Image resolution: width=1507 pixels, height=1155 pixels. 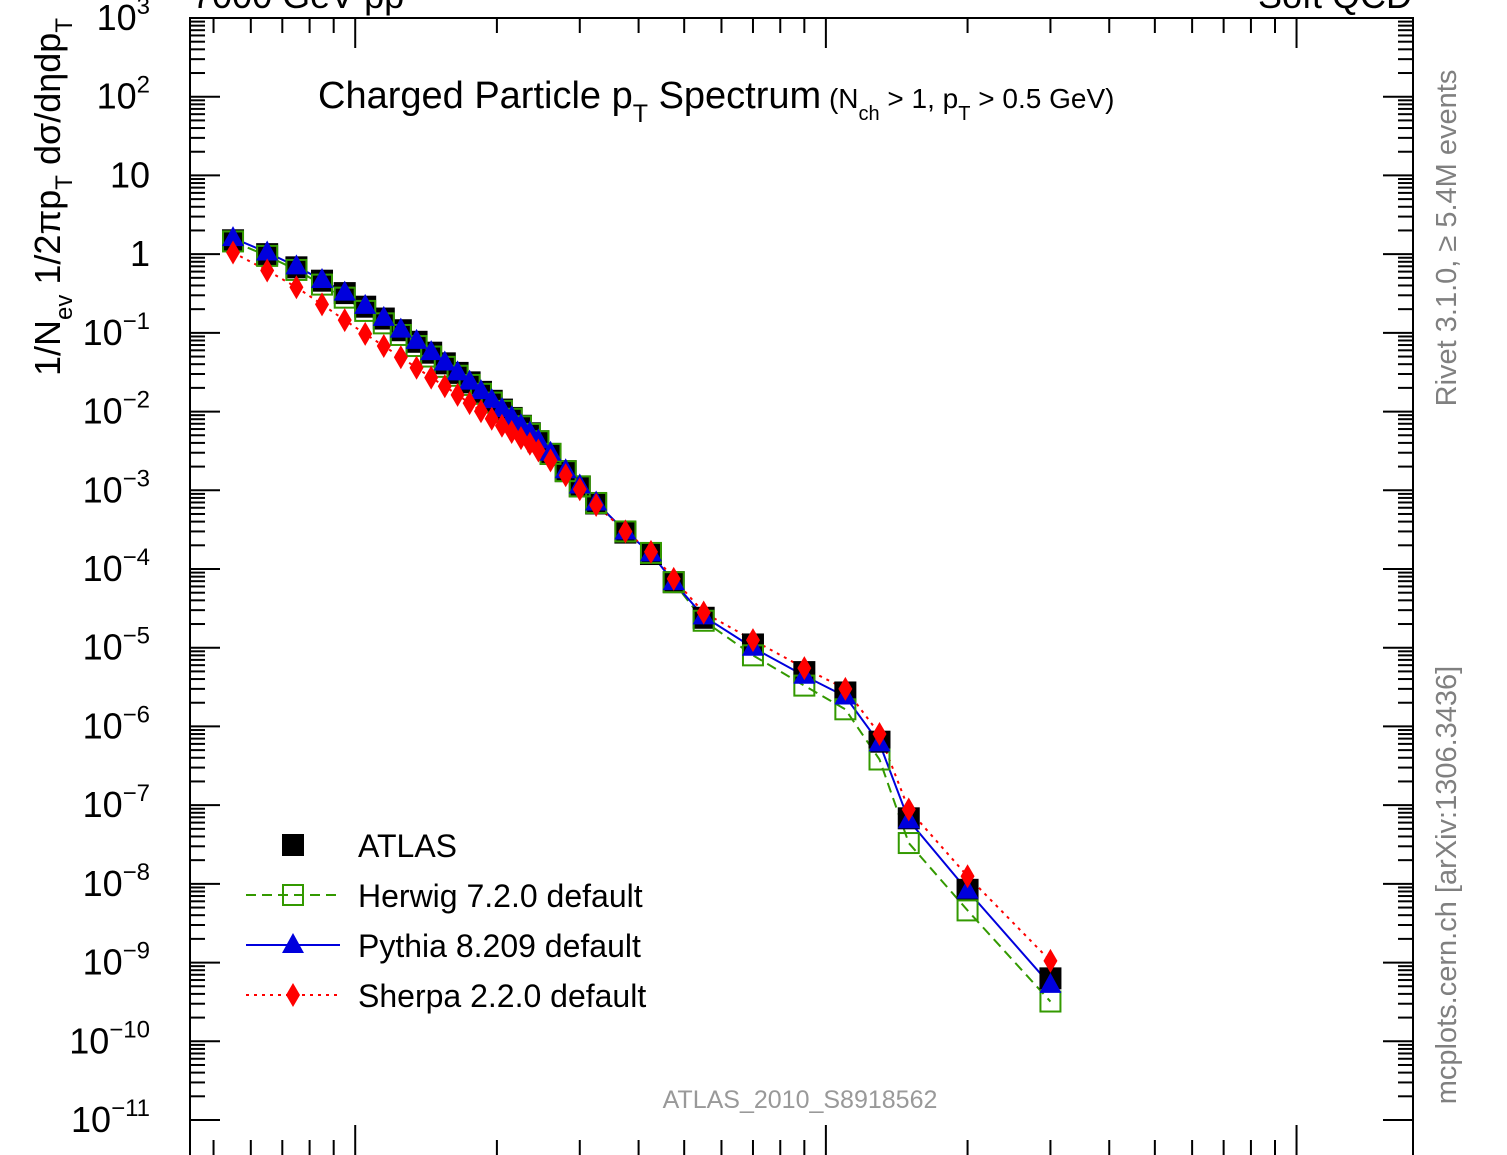 What do you see at coordinates (116, 881) in the screenshot?
I see `y-tick-label: 10⁻⁸` at bounding box center [116, 881].